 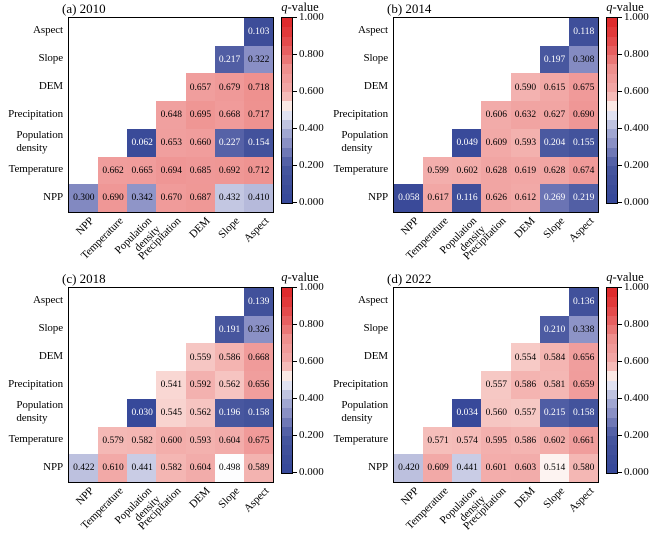 What do you see at coordinates (636, 54) in the screenshot?
I see `colorbar-tick-label: 0.800` at bounding box center [636, 54].